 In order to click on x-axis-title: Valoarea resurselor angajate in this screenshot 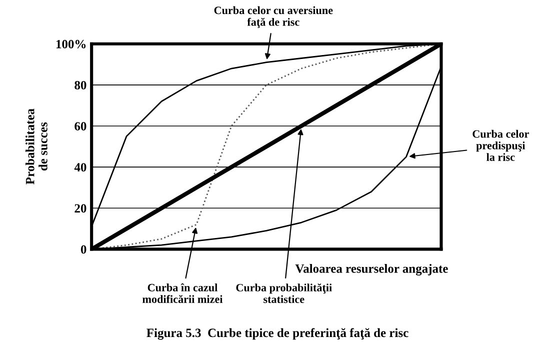, I will do `click(371, 270)`.